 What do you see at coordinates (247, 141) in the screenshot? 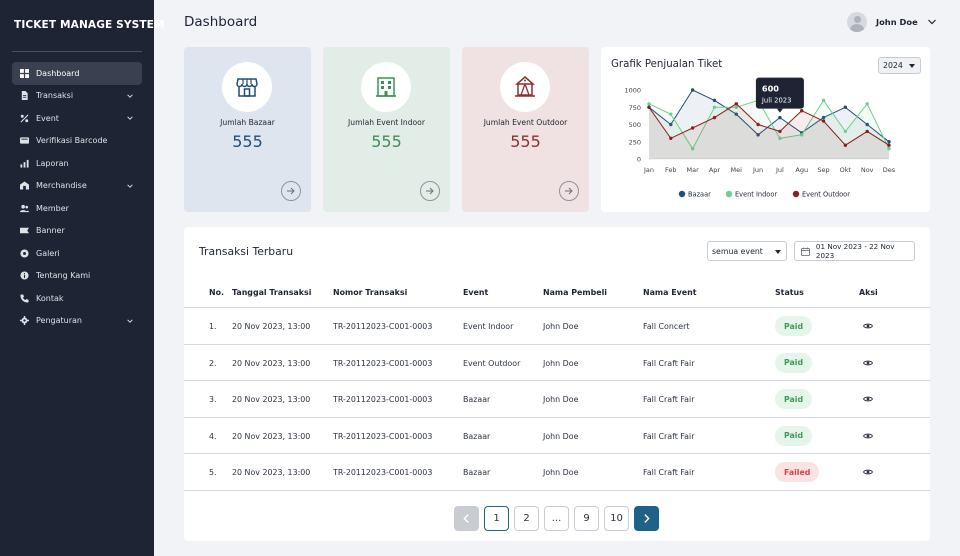
I see `stat-value: 555` at bounding box center [247, 141].